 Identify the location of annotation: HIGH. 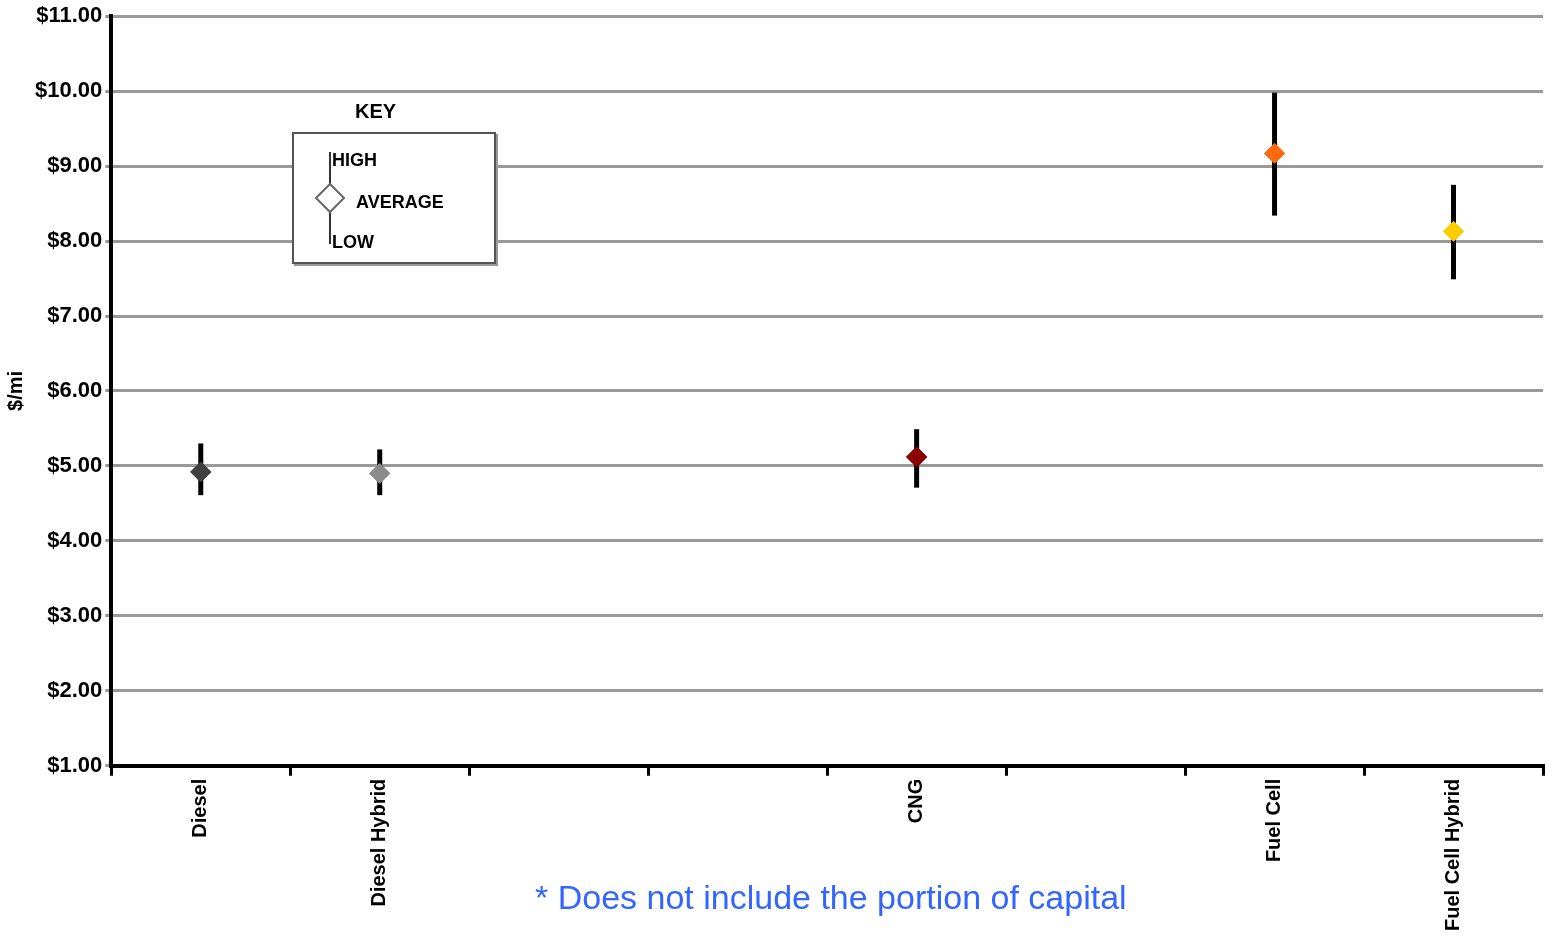
(354, 160).